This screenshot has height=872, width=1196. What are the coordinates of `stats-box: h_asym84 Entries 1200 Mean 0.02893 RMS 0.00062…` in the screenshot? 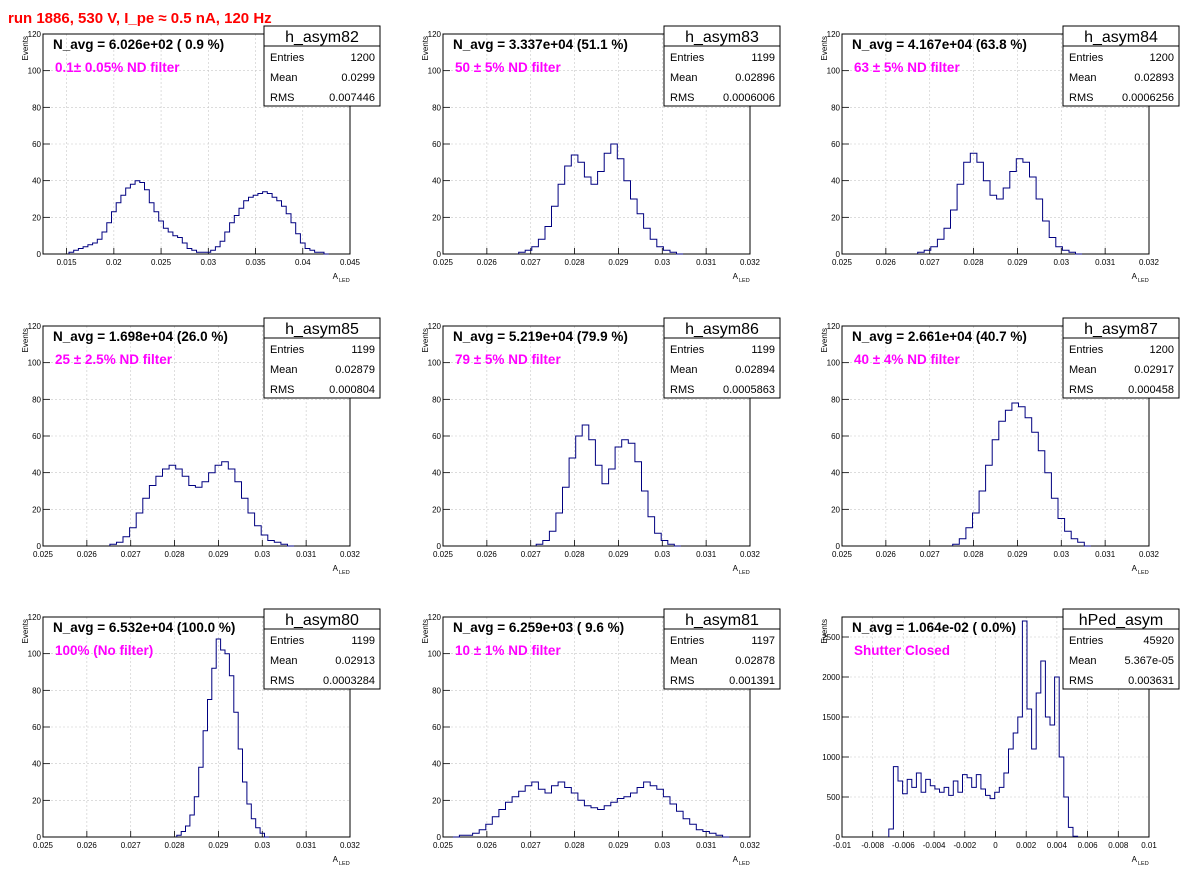 It's located at (1121, 66).